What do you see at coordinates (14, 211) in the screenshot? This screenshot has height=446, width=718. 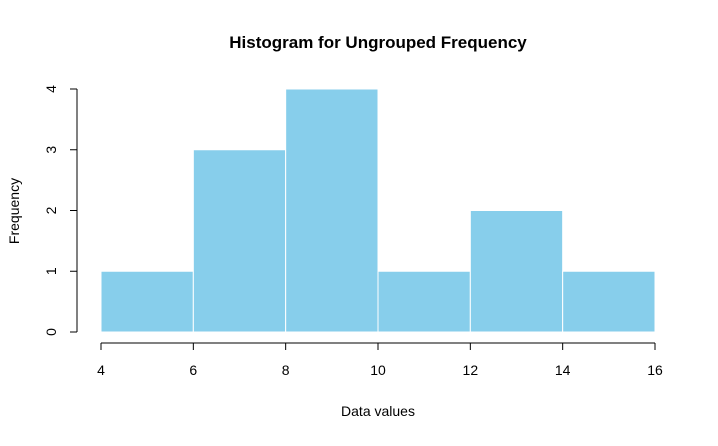 I see `y-axis-label: Frequency` at bounding box center [14, 211].